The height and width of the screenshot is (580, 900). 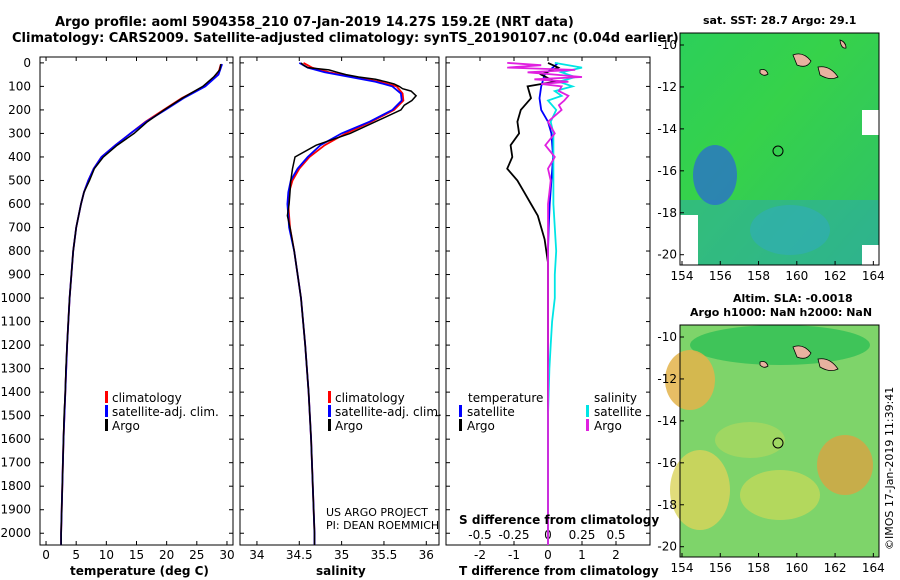 I want to click on legend-t-argo-label: Argo, so click(x=481, y=426).